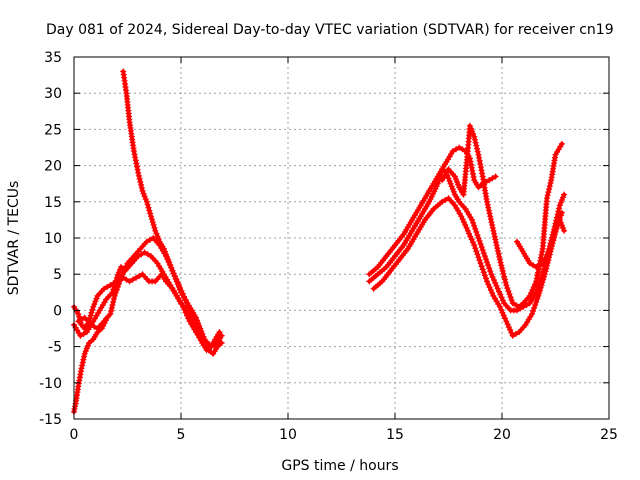 The image size is (640, 480). I want to click on x-tick-label: 10, so click(288, 435).